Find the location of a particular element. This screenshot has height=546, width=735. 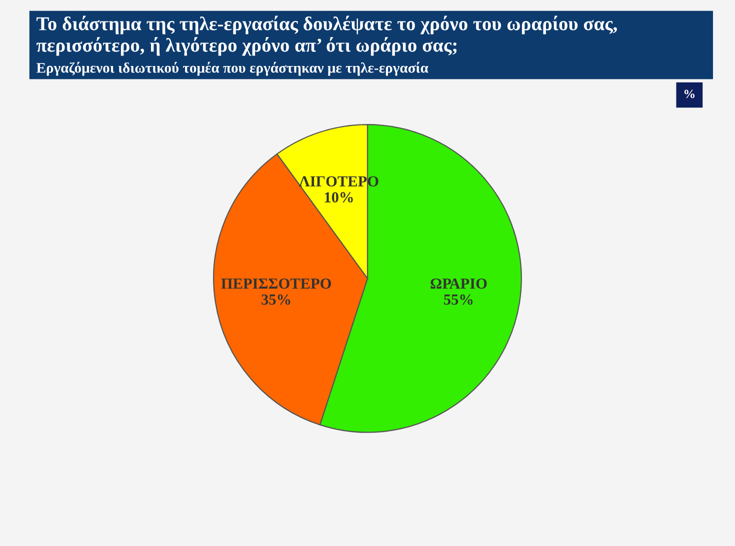

data-label: 35% is located at coordinates (276, 299).